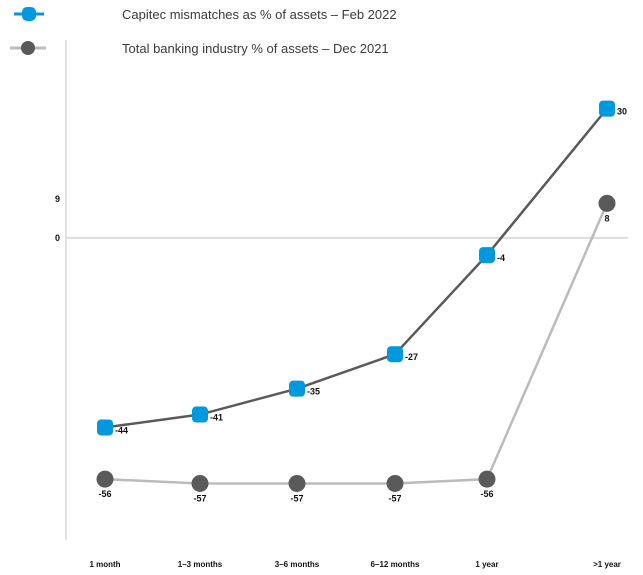 This screenshot has width=643, height=575. I want to click on x-tick-label: 3–6 months, so click(297, 564).